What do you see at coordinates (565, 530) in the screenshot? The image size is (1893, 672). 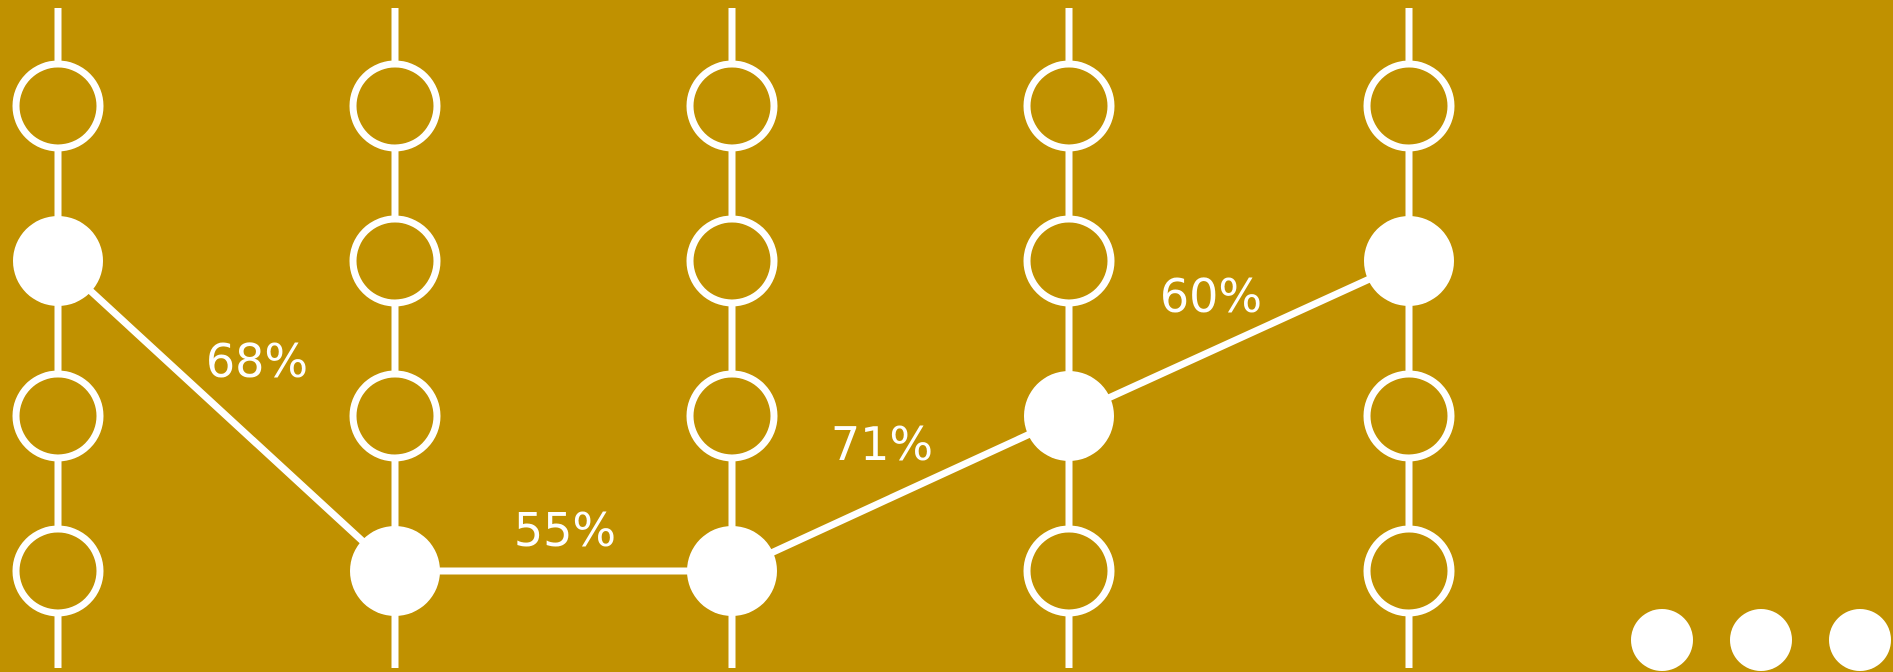 I see `transition-label-2: 55%` at bounding box center [565, 530].